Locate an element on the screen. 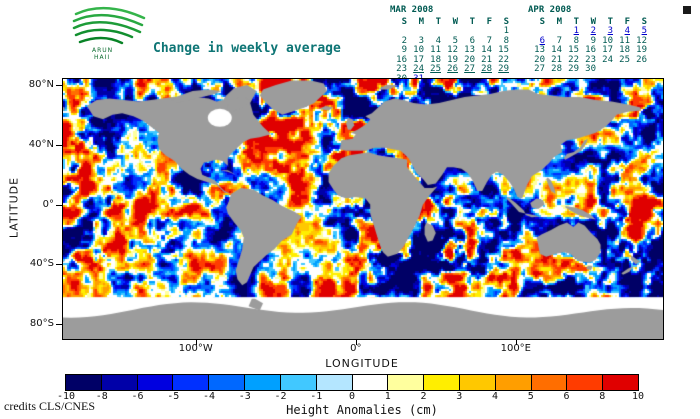 Image resolution: width=700 pixels, height=419 pixels. colorbar-tick-label: -6 is located at coordinates (137, 396).